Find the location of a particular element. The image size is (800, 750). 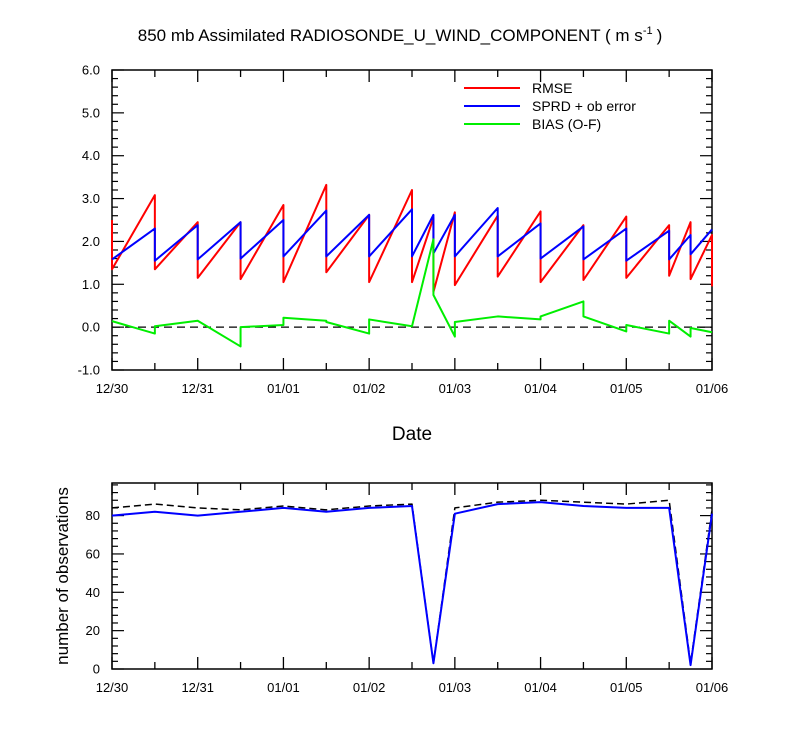

bottom-y-tick-label: 60 is located at coordinates (93, 553).